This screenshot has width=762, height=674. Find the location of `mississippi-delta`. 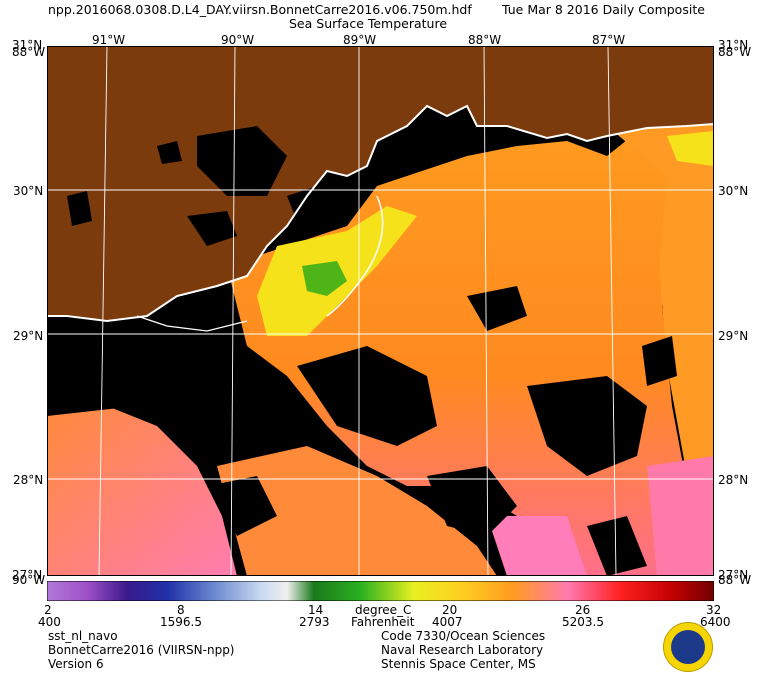

mississippi-delta is located at coordinates (355, 256).